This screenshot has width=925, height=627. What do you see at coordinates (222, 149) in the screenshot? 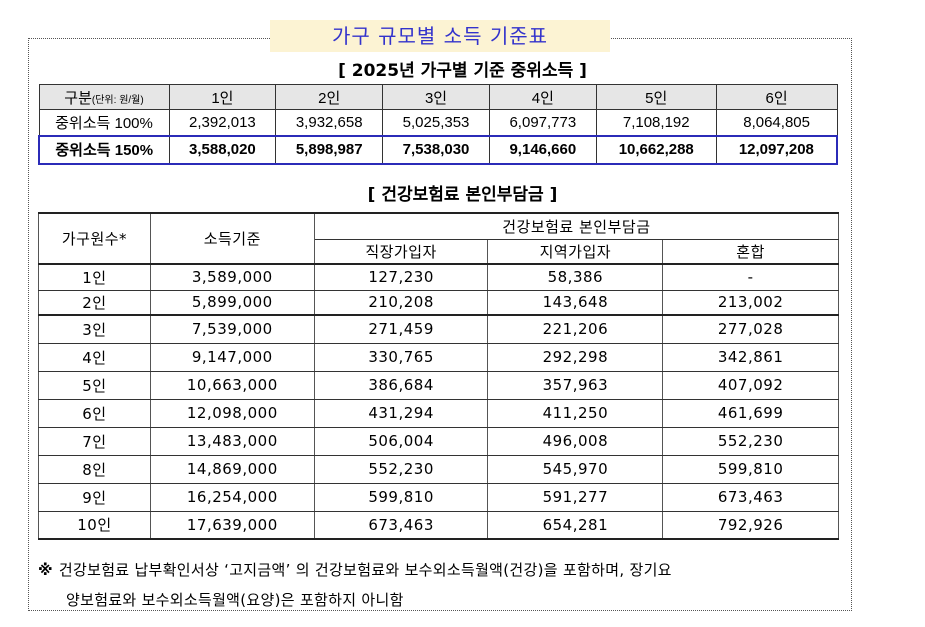
I see `table-cell: 3,588,020` at bounding box center [222, 149].